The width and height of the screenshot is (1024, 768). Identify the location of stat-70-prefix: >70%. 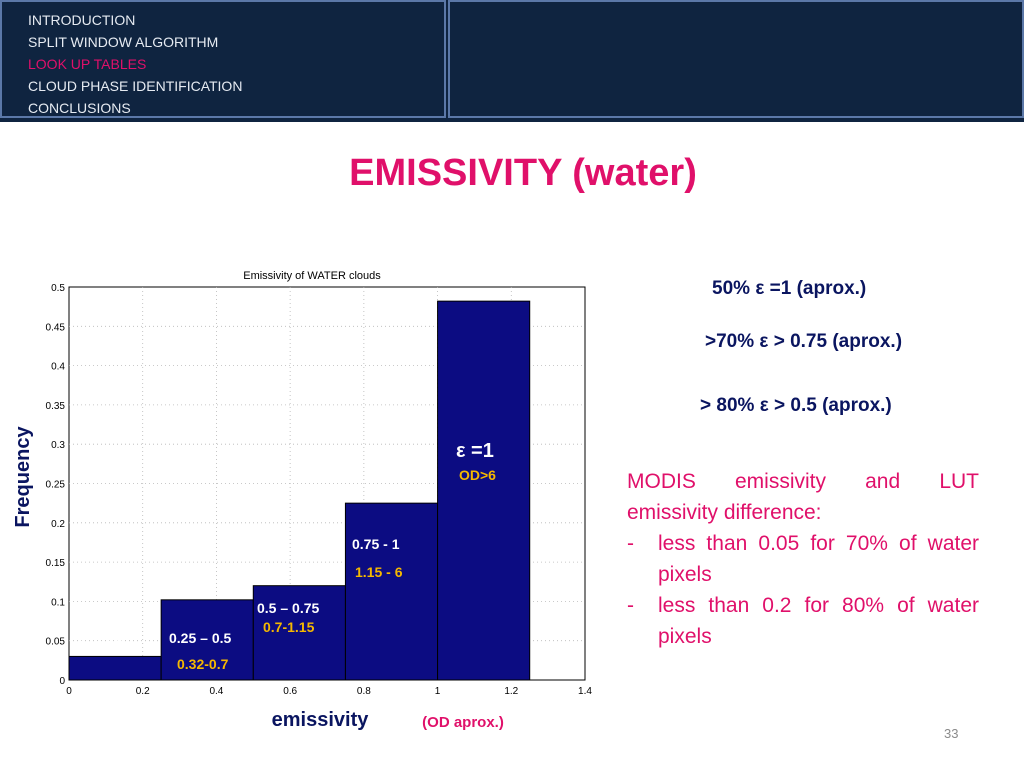
(732, 341).